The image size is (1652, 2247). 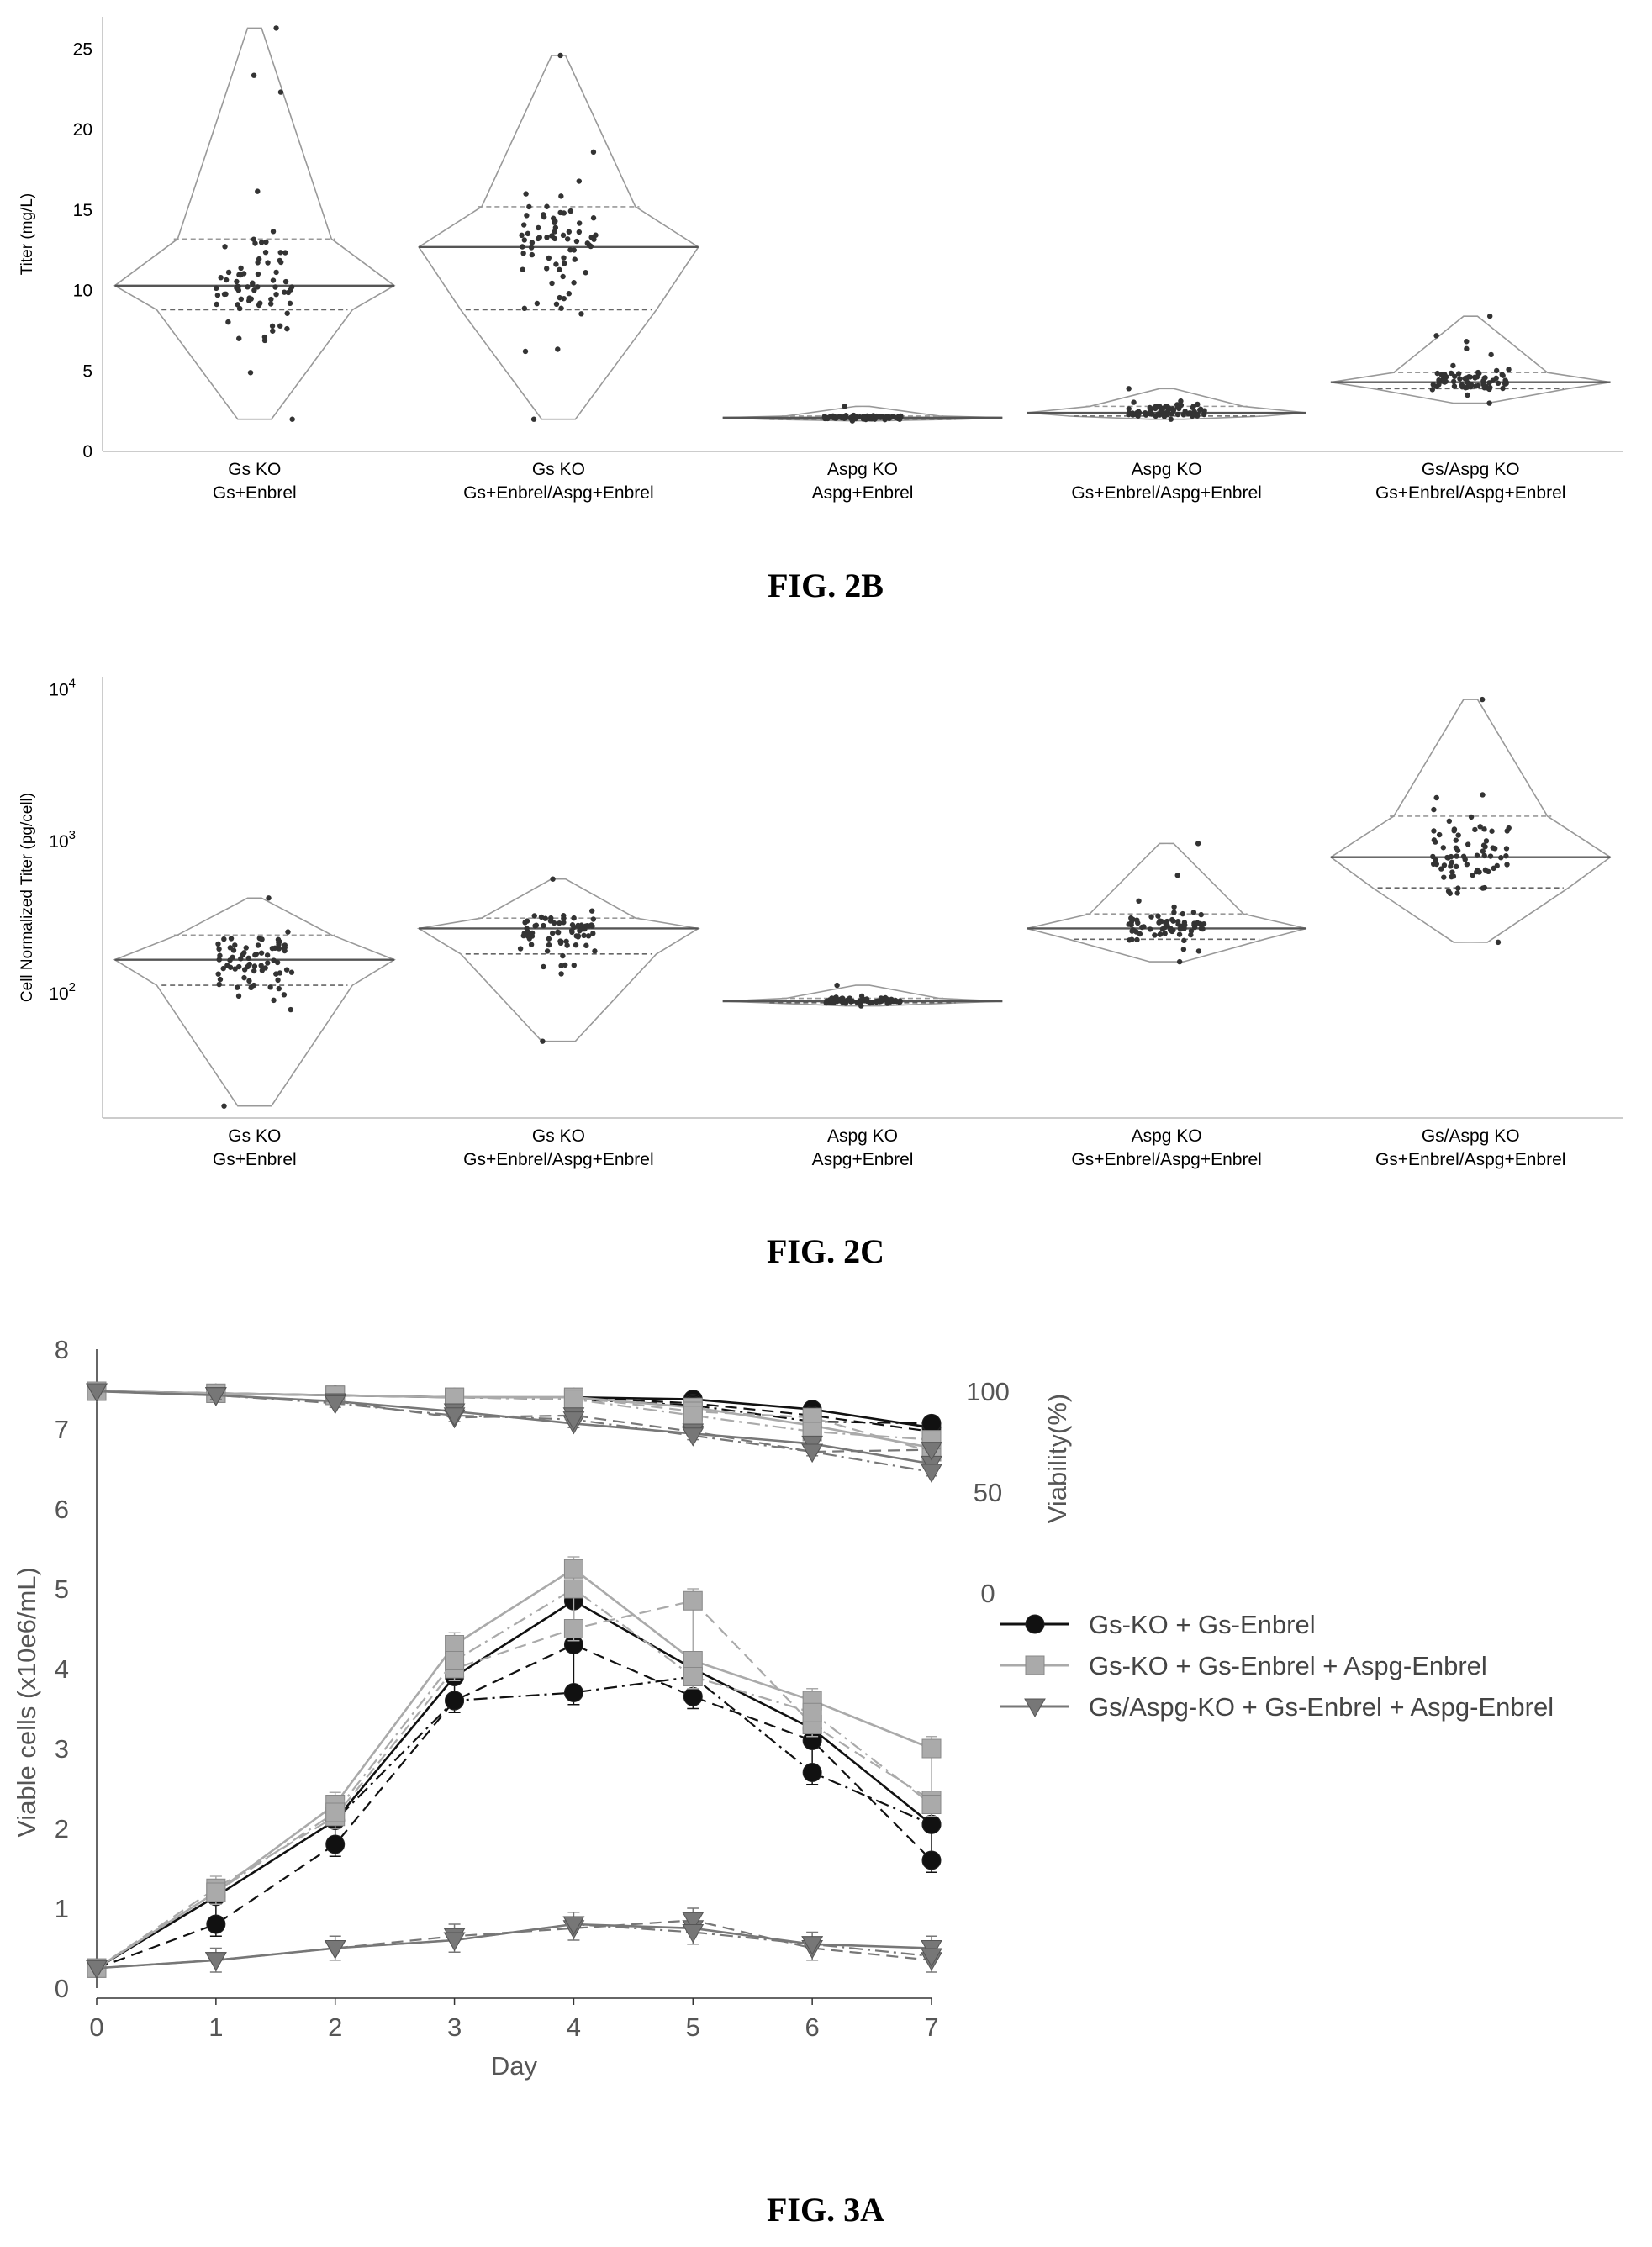 I want to click on fig2c-y-tick-base-1: 10, so click(x=58, y=842).